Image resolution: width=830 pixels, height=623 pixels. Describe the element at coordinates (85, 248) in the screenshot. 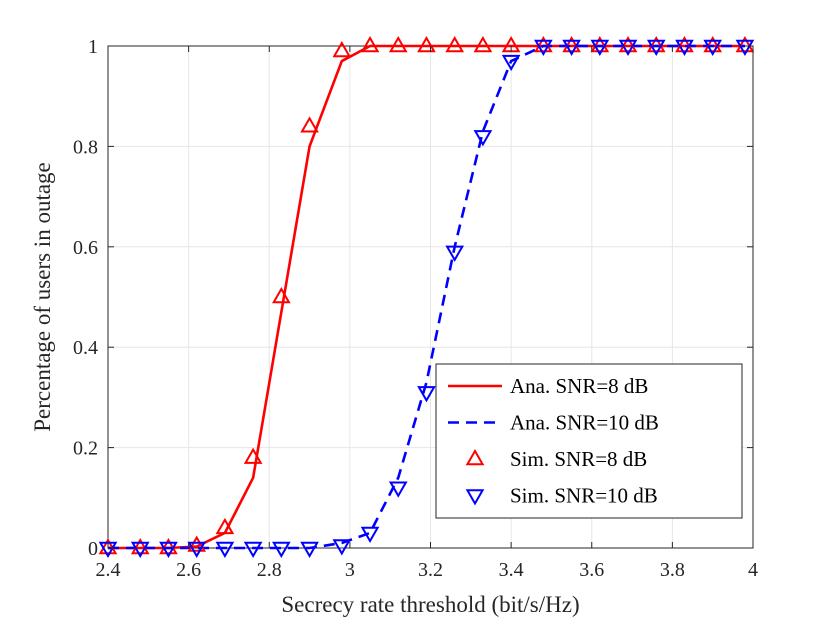

I see `y-tick-label: 0.6` at that location.